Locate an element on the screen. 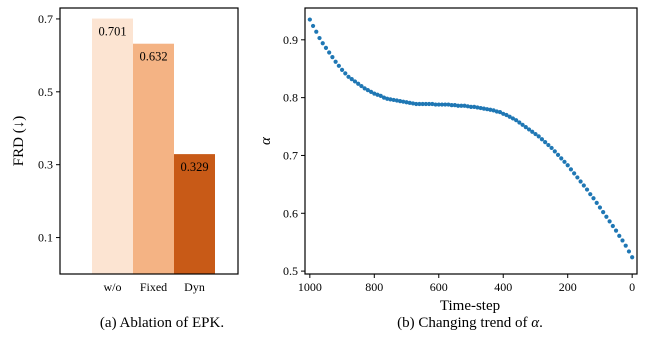  x-tick-label: w/o is located at coordinates (113, 287).